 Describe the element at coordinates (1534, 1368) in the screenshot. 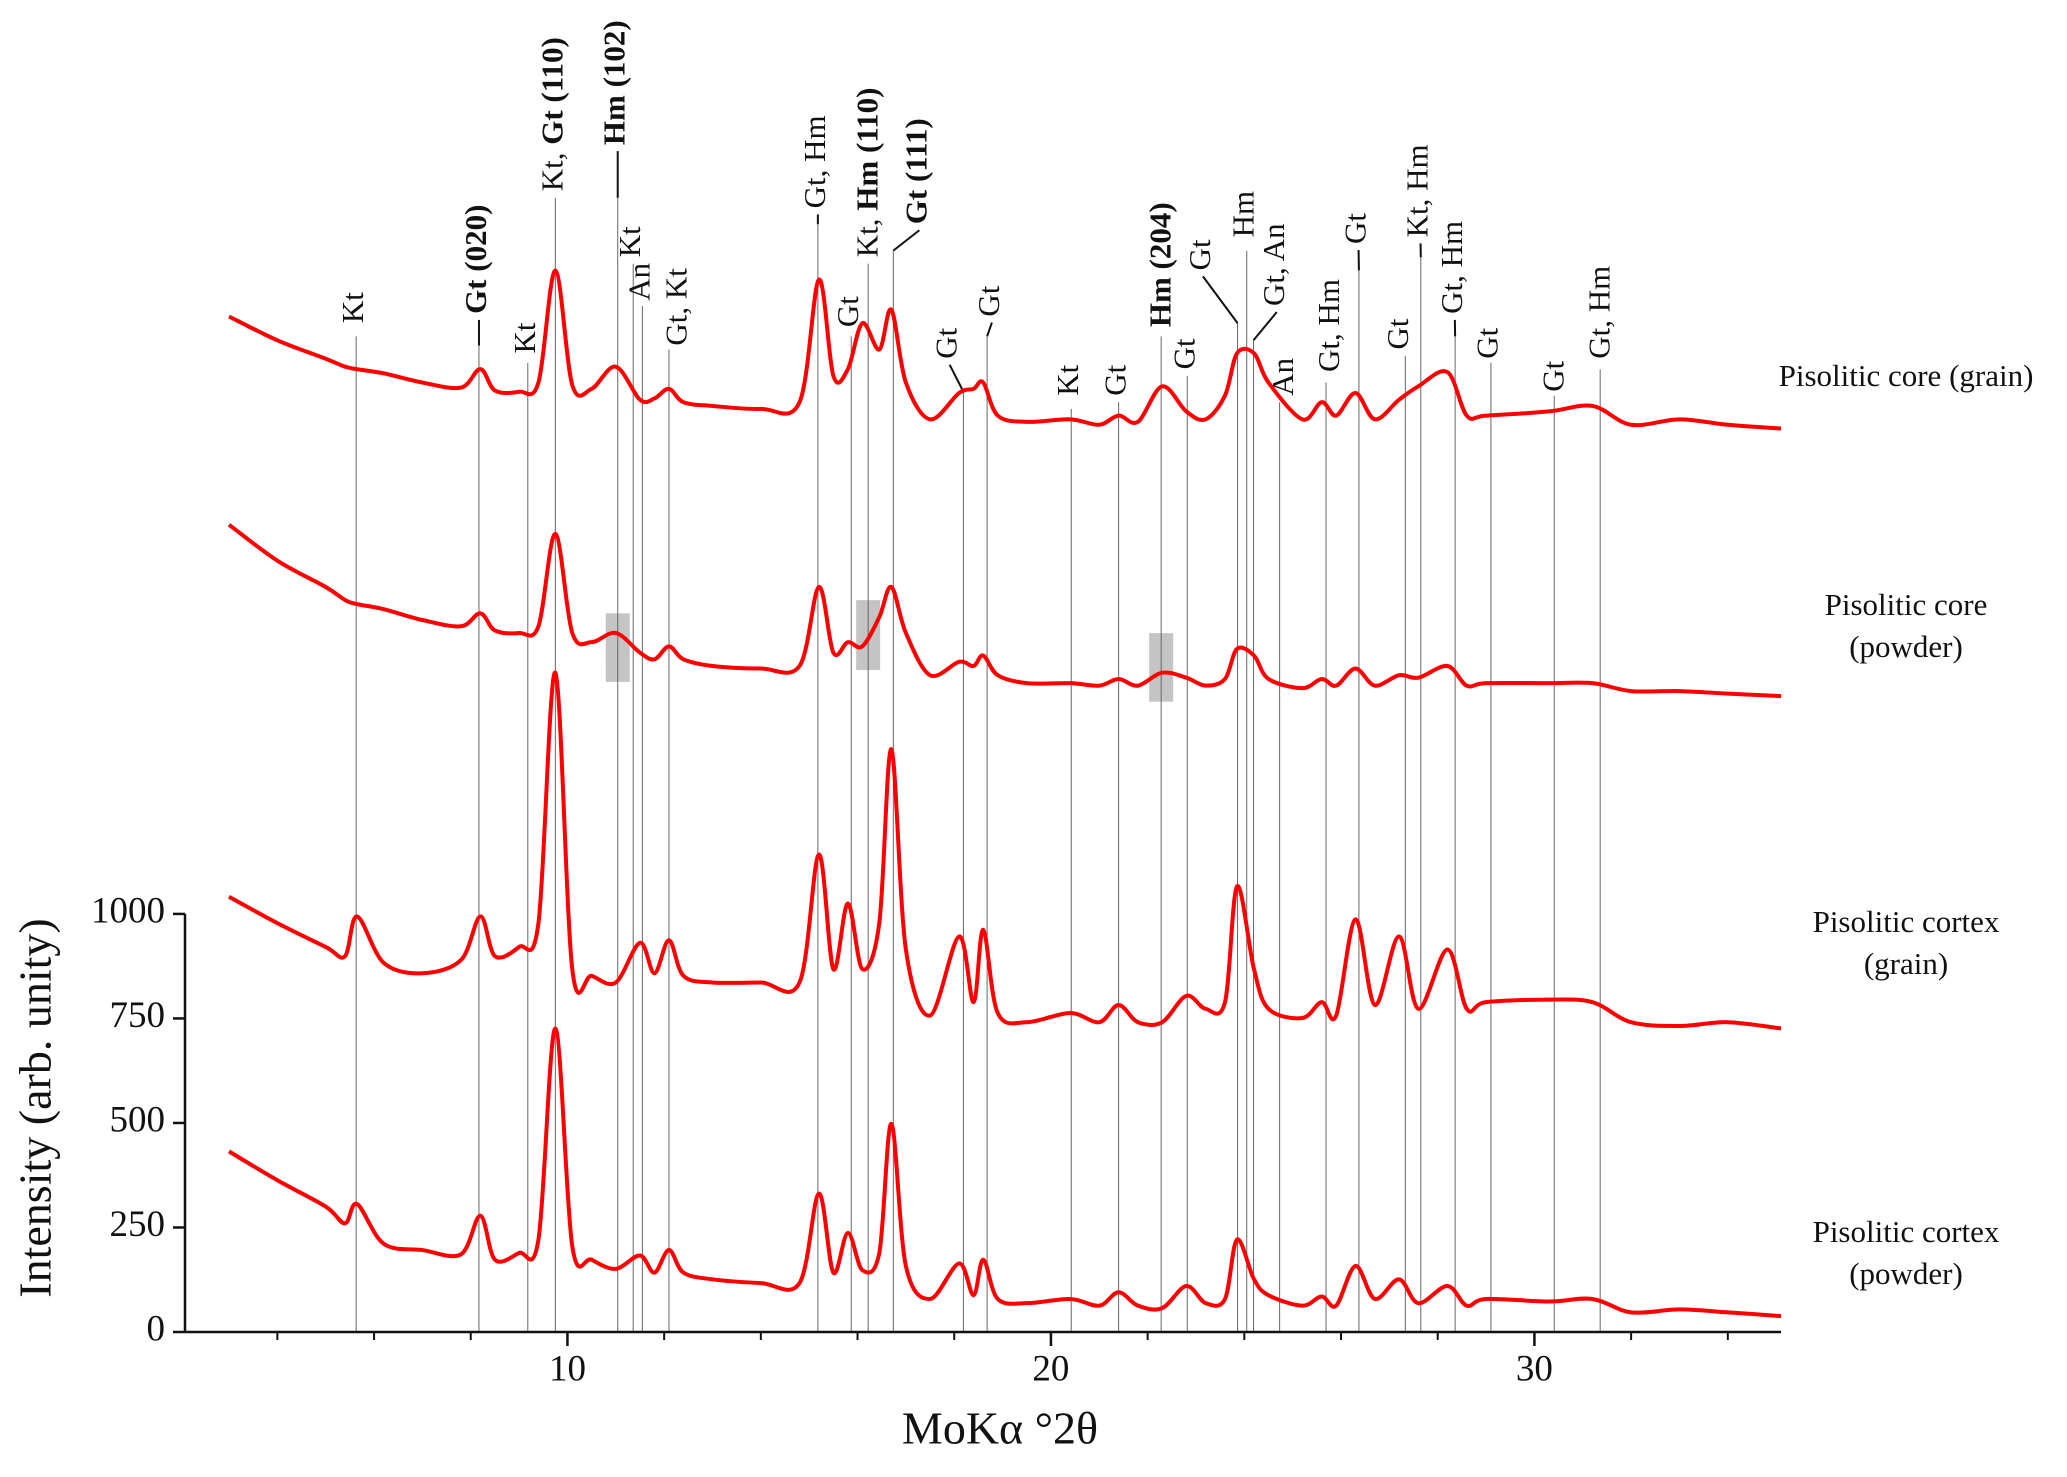

I see `x-tick-label: 30` at that location.